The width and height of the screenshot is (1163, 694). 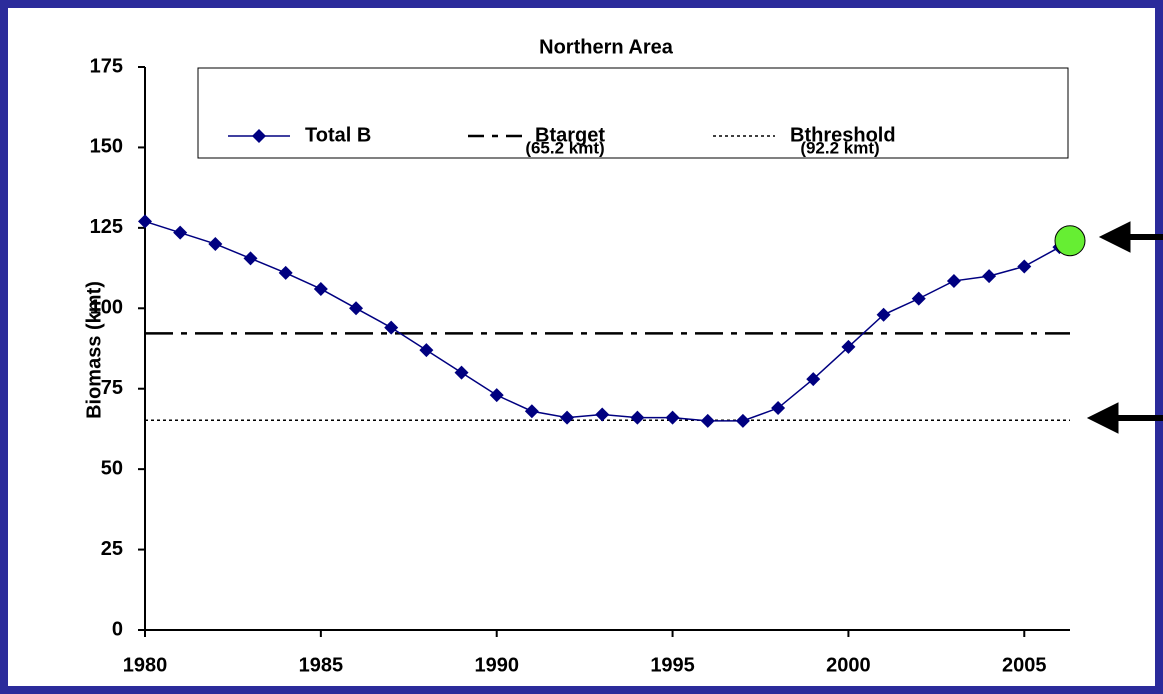 What do you see at coordinates (606, 47) in the screenshot?
I see `chart-title: Northern Area` at bounding box center [606, 47].